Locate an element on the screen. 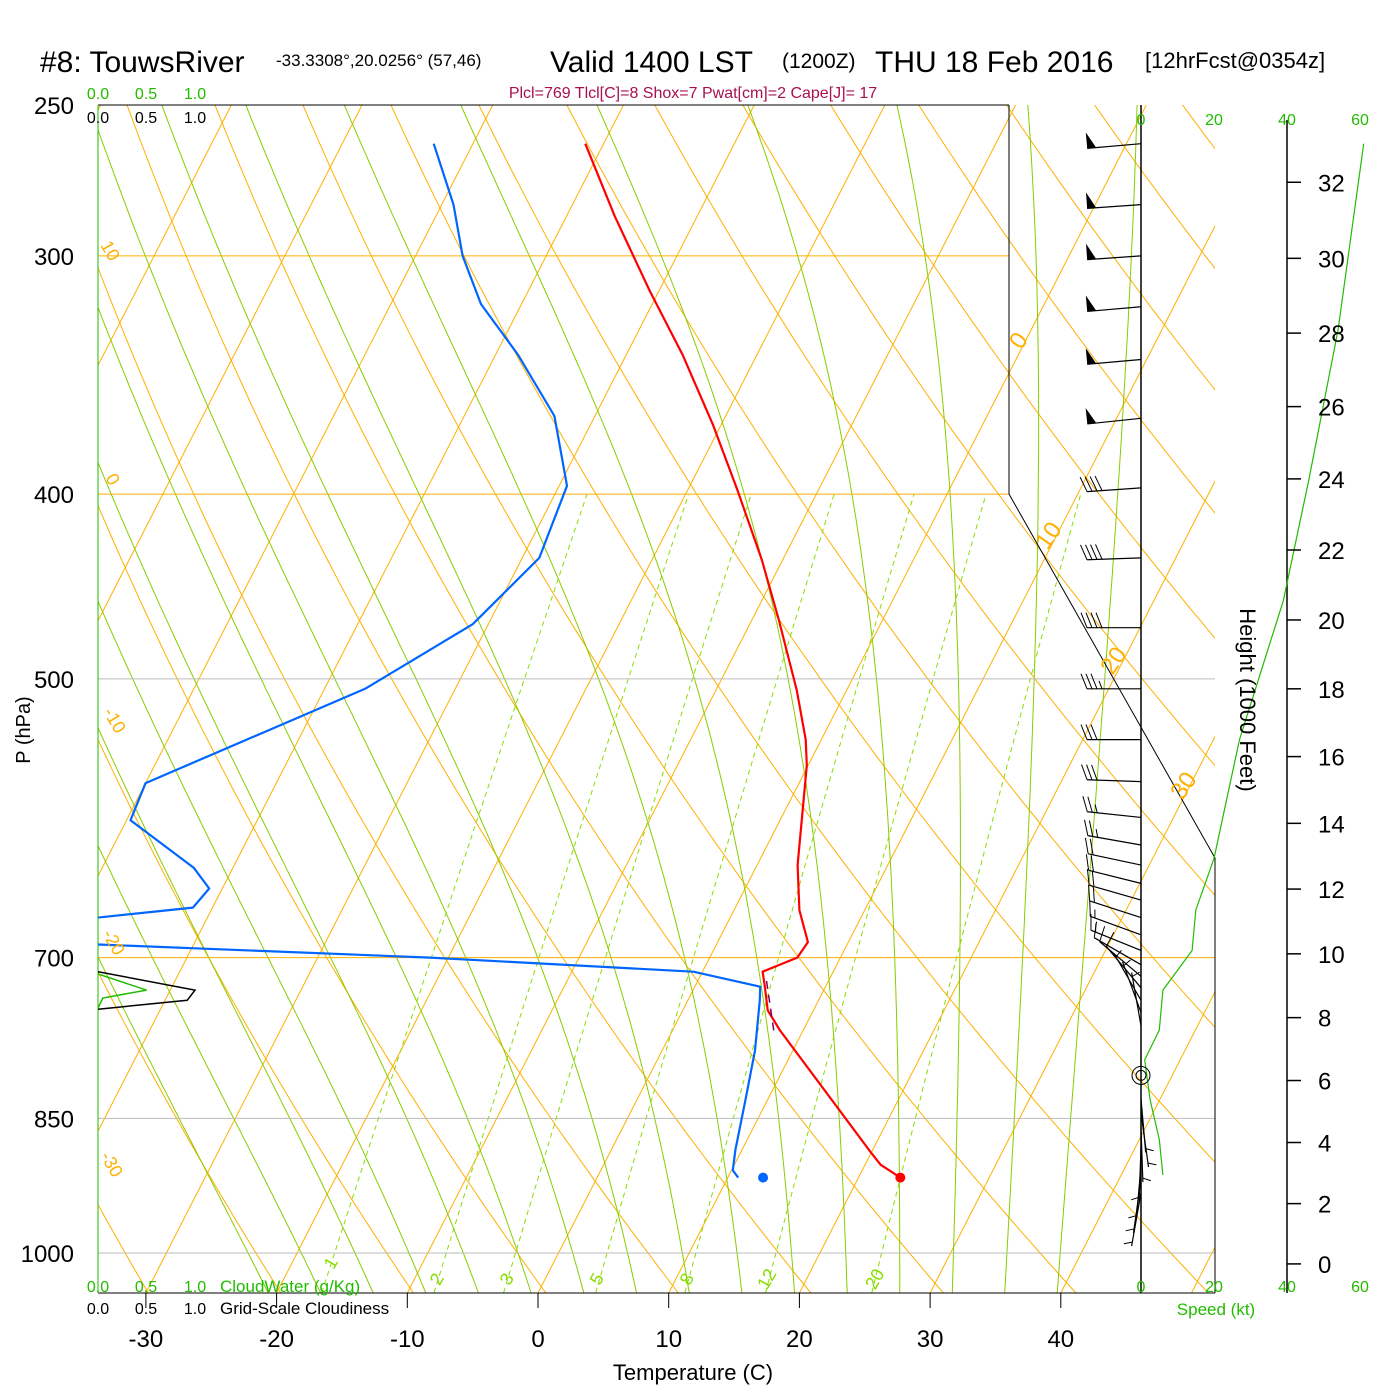 This screenshot has width=1400, height=1400. calm-wind-inner-circle is located at coordinates (1141, 1075).